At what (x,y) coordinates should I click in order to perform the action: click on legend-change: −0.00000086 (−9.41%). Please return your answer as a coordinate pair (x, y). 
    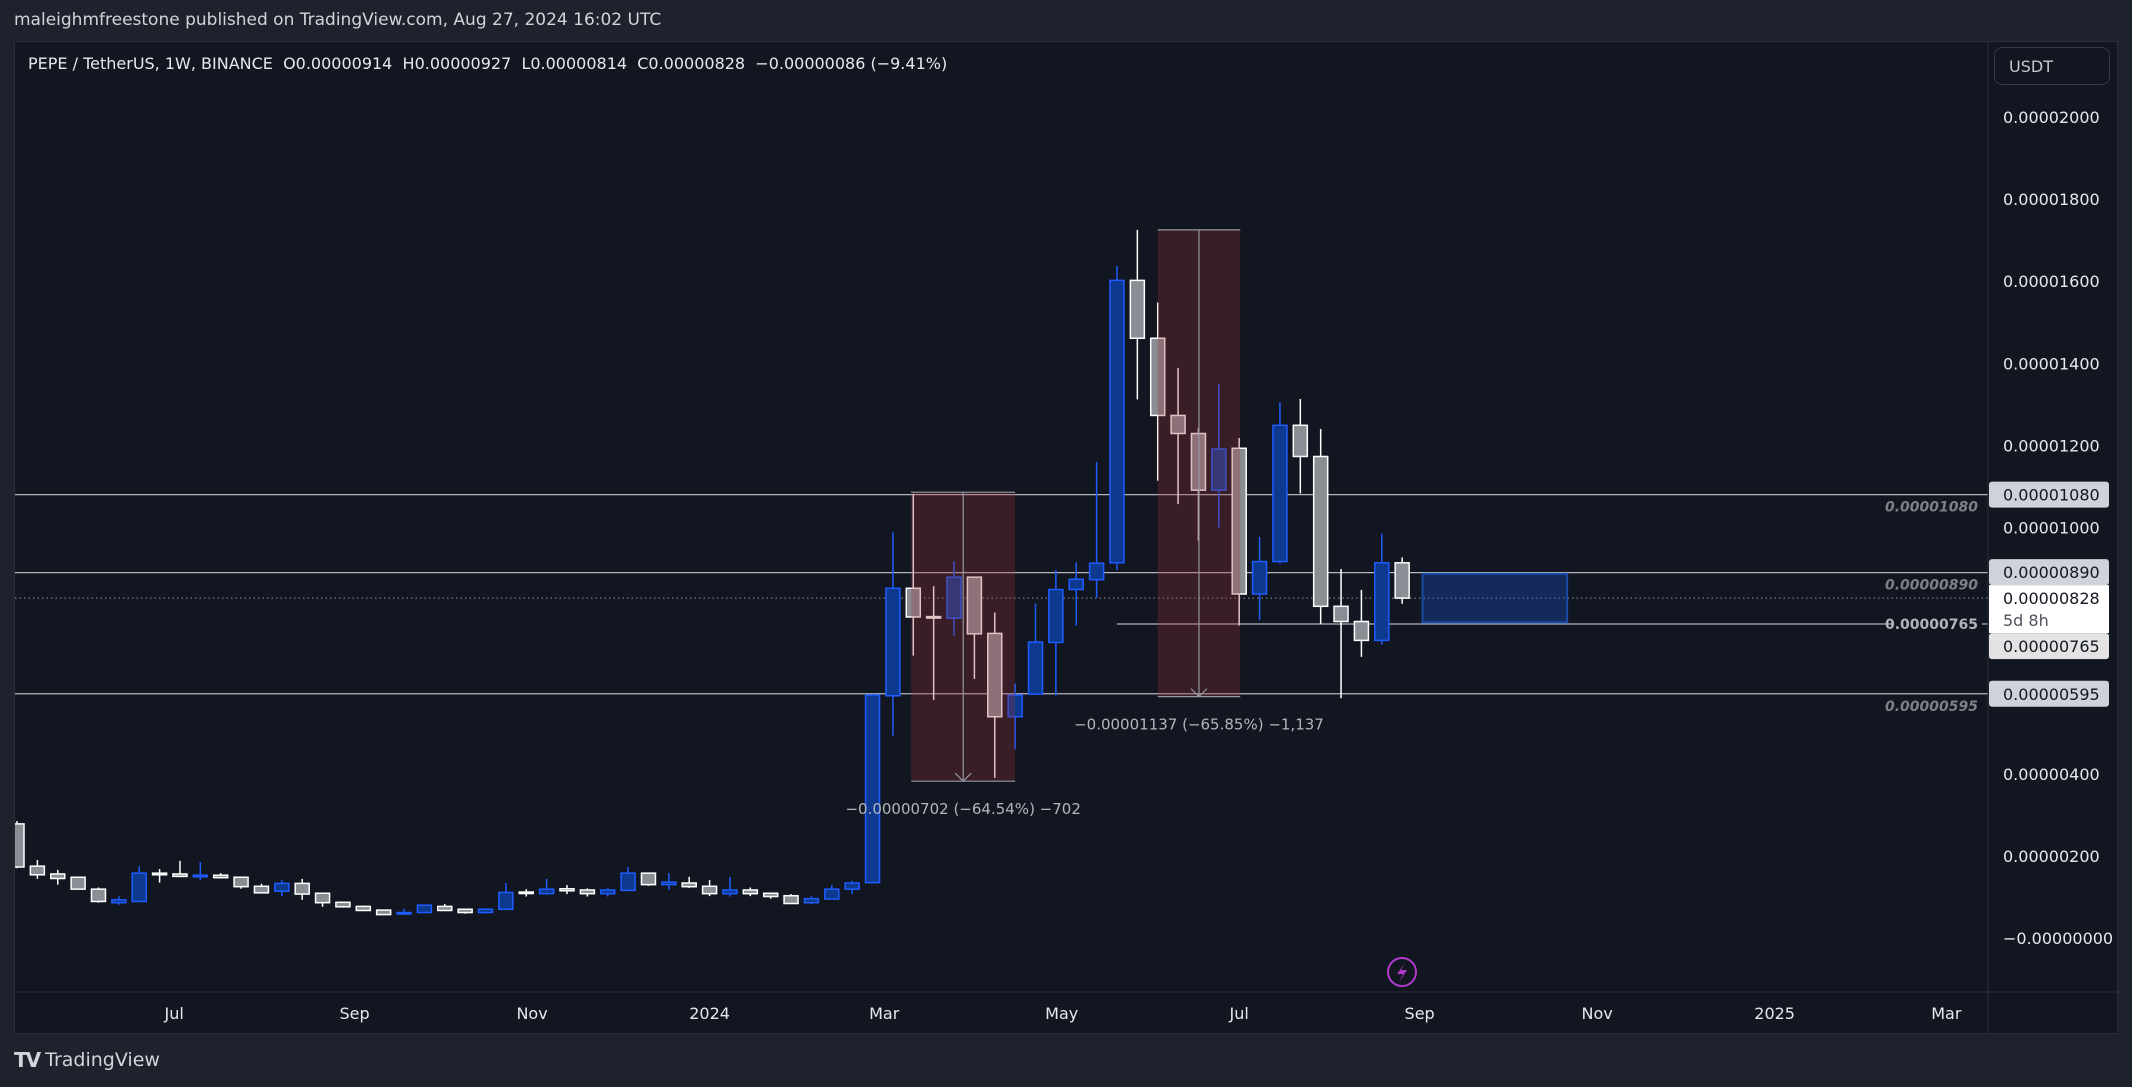
    Looking at the image, I should click on (851, 63).